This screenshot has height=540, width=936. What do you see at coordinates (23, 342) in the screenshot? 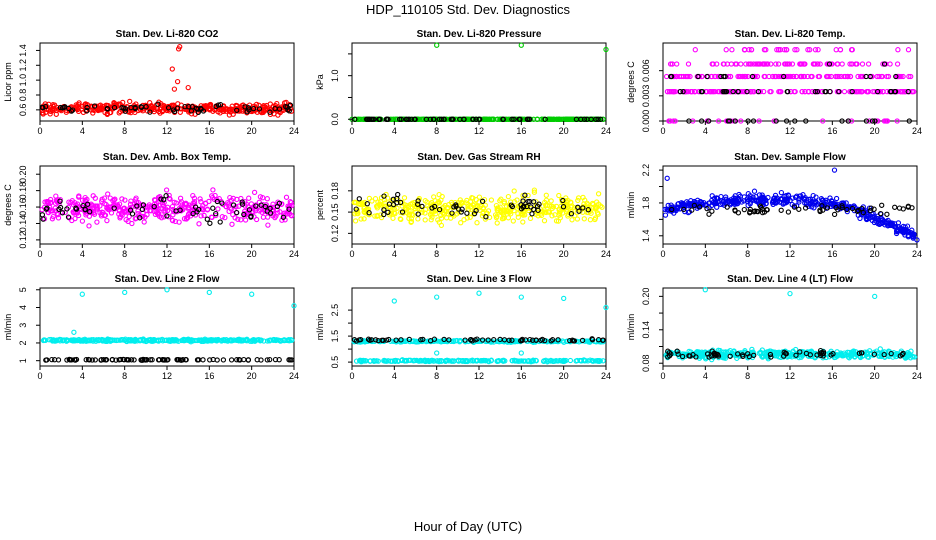
I see `y-tick-label: 2` at bounding box center [23, 342].